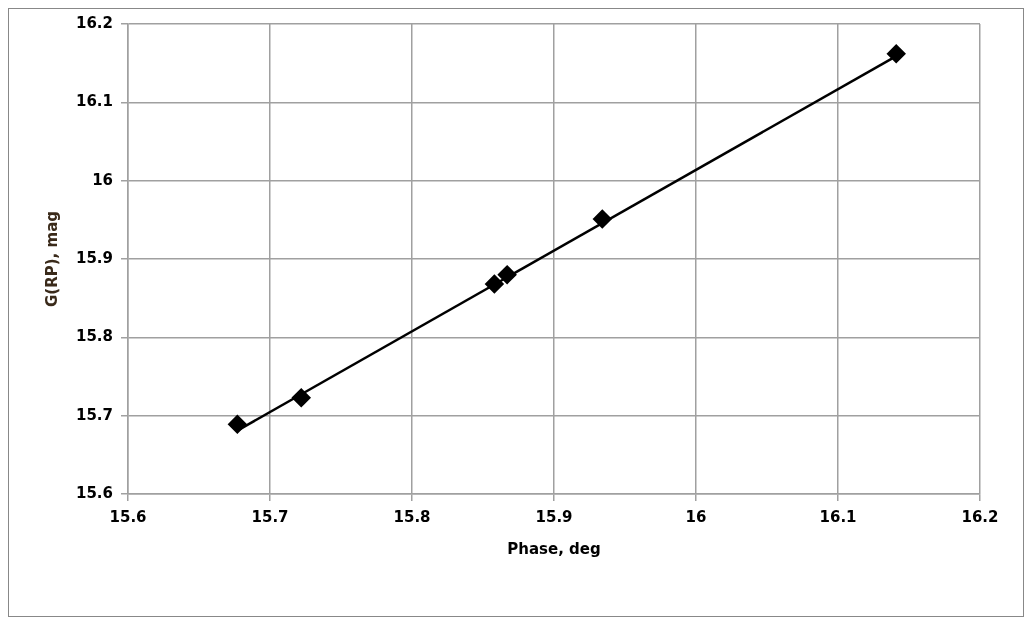  I want to click on y-tick-label: 15.6, so click(94, 492).